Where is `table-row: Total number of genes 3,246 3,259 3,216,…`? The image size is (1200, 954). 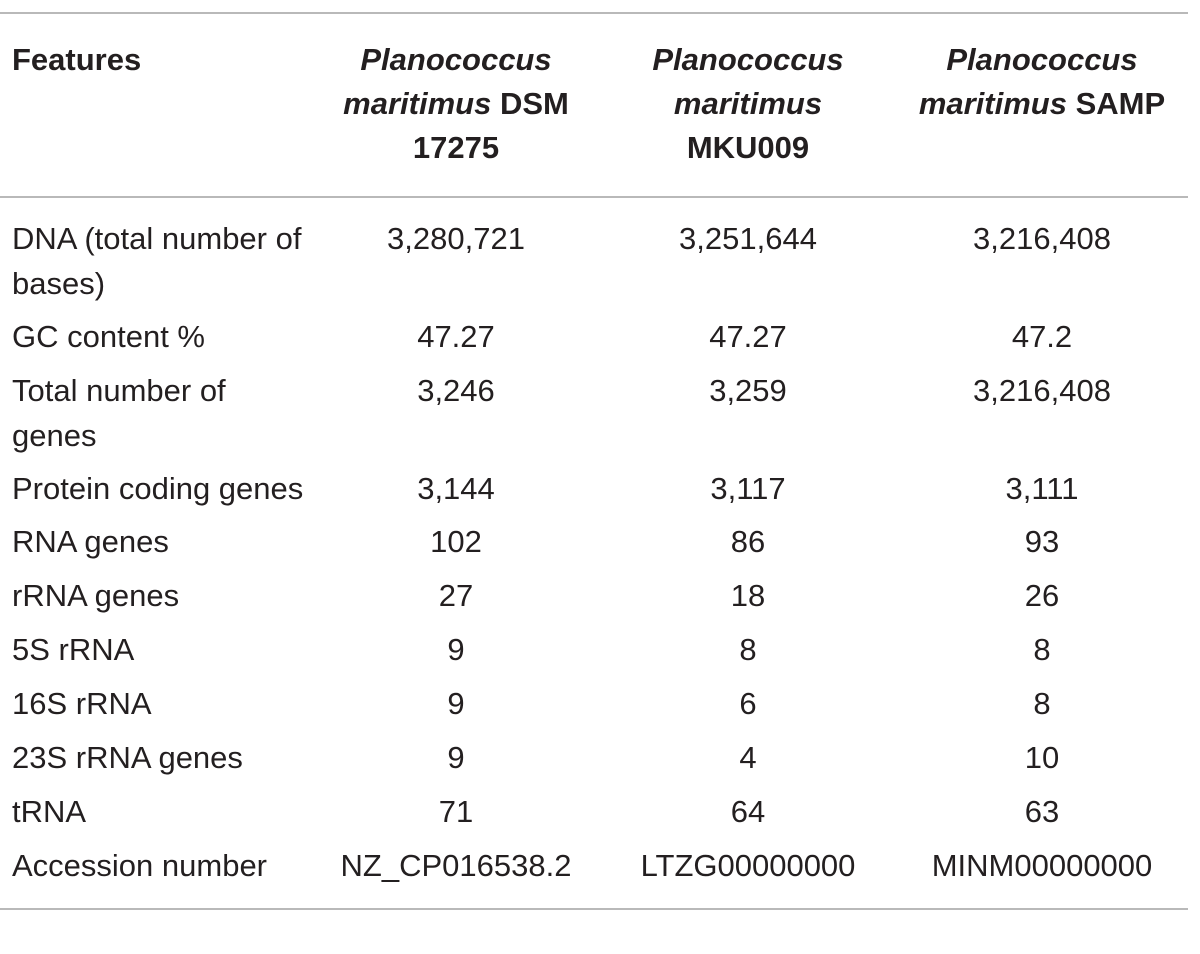 table-row: Total number of genes 3,246 3,259 3,216,… is located at coordinates (594, 417).